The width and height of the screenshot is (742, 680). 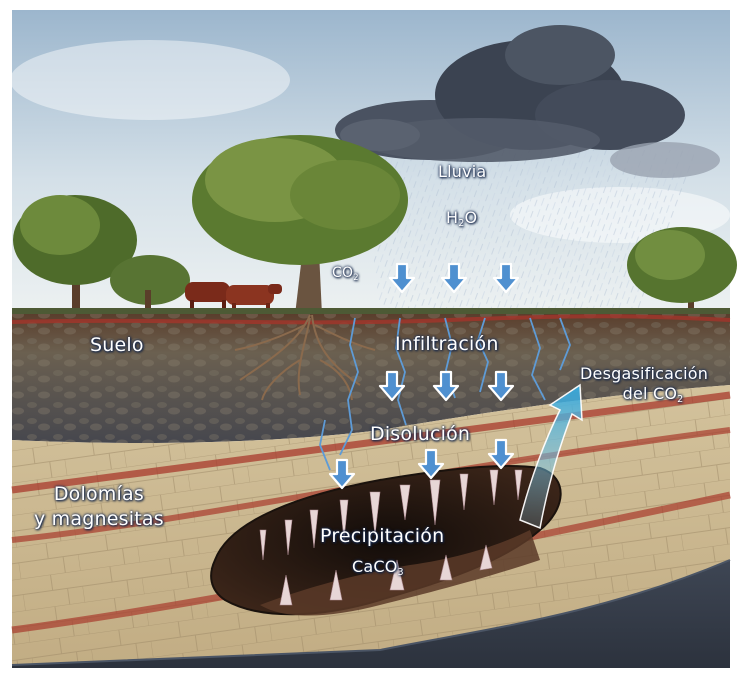 I want to click on desgasificacion-line2: del CO2, so click(x=644, y=397).